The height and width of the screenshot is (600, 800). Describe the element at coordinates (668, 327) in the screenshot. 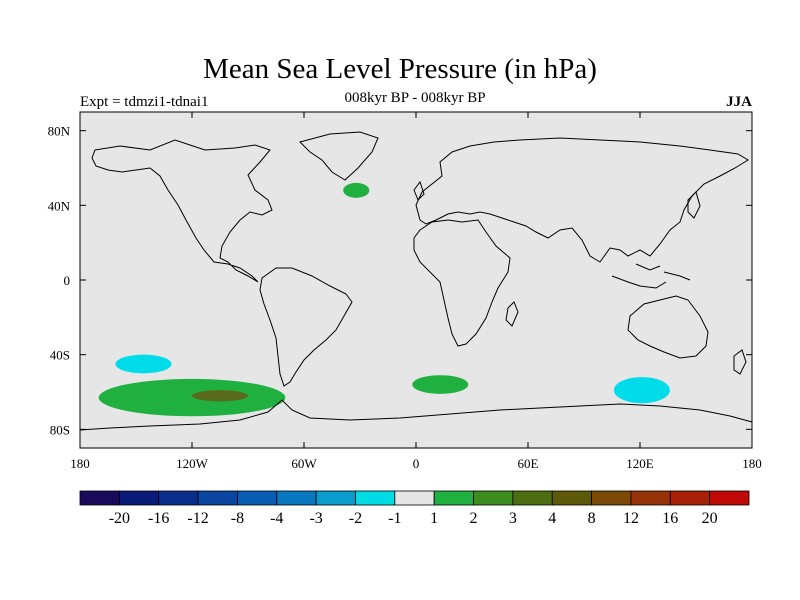

I see `coast-australia` at that location.